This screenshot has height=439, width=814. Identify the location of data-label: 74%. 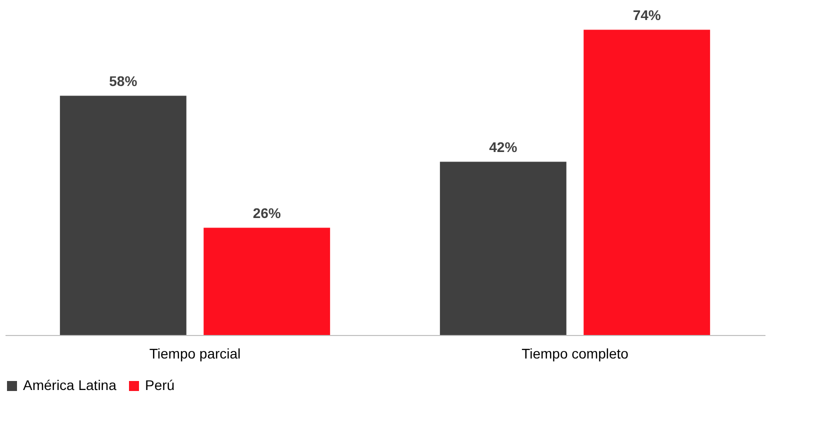
(647, 14).